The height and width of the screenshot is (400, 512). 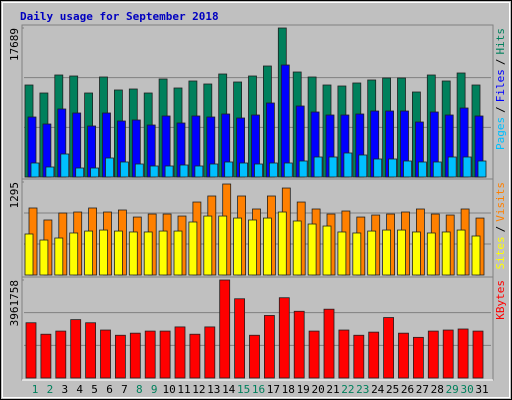 I want to click on x-tick-label: 23, so click(x=362, y=389).